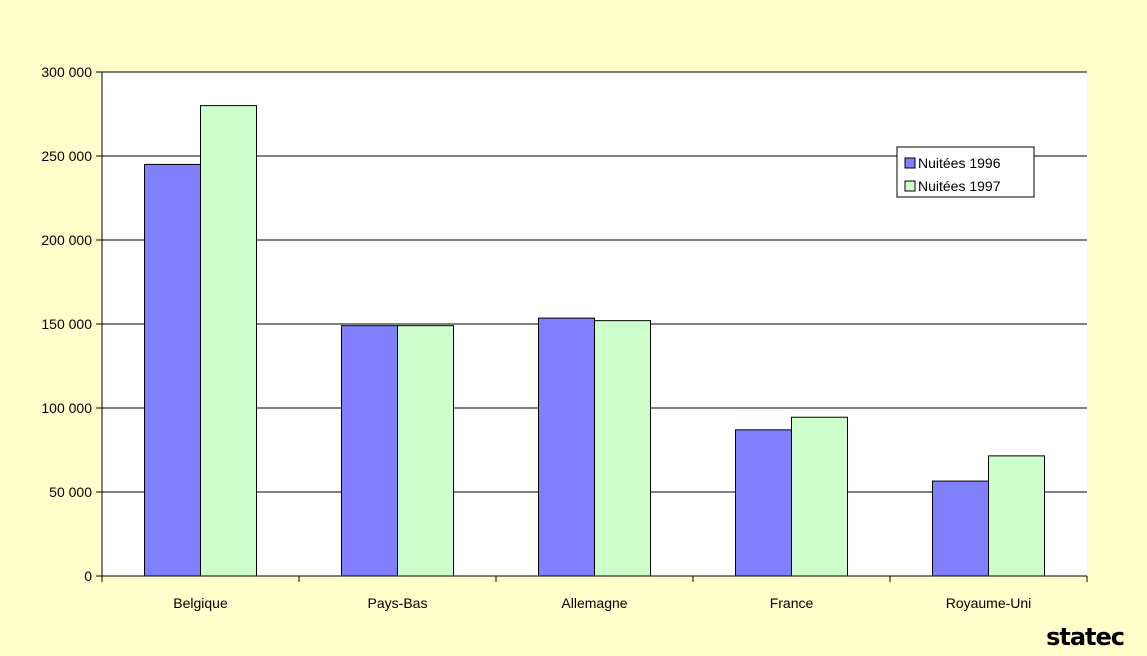  I want to click on legend-box, so click(965, 172).